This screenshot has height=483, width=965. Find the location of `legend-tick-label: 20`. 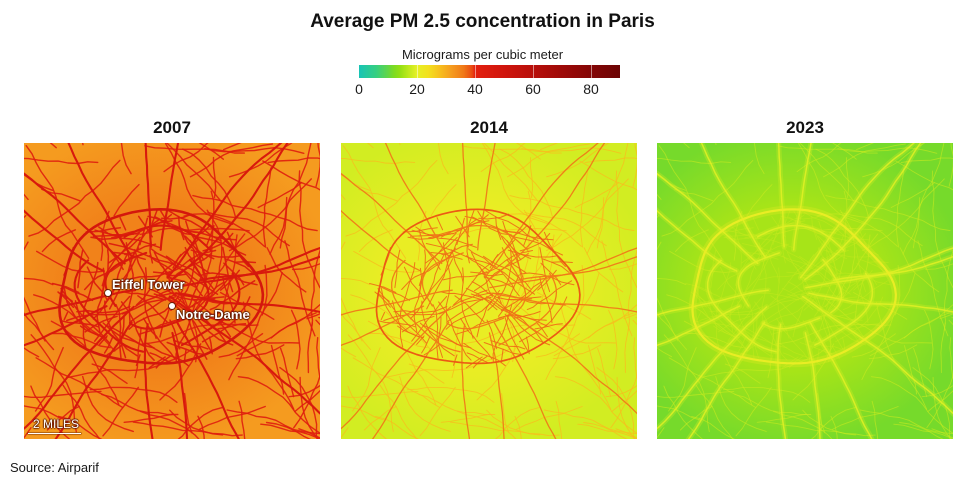

legend-tick-label: 20 is located at coordinates (417, 89).